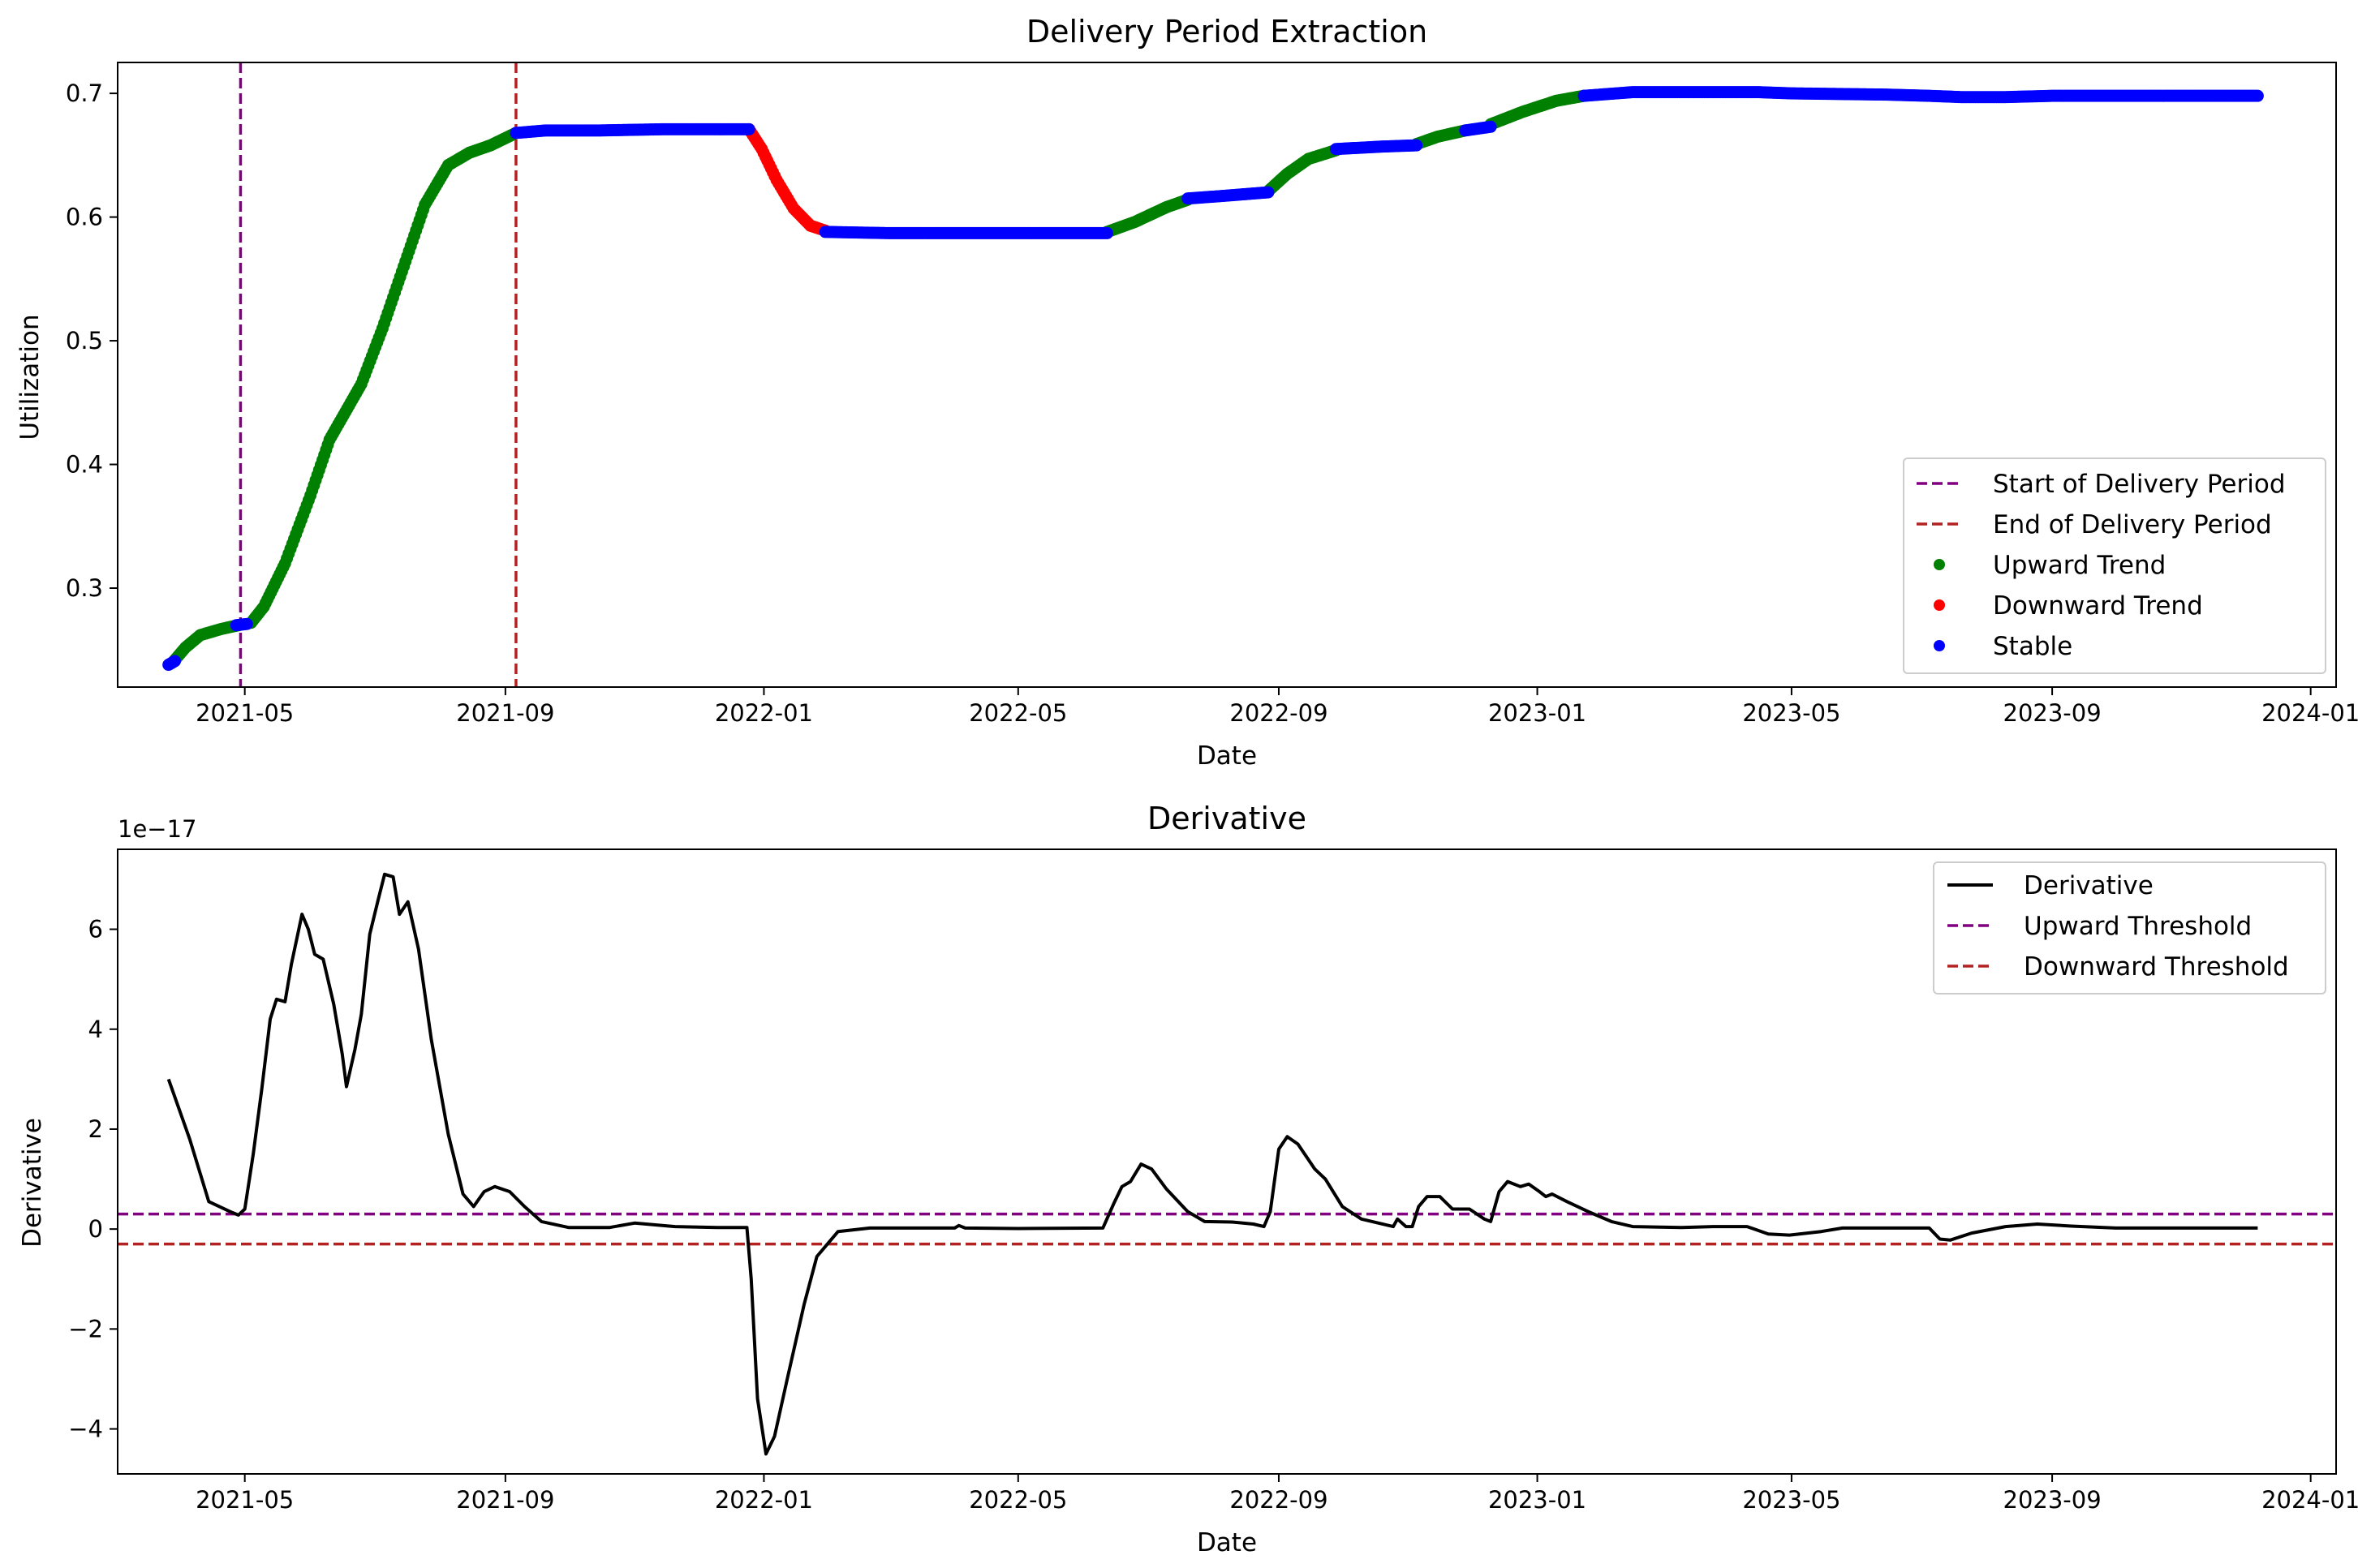  I want to click on y-tick-label: 0, so click(96, 1229).